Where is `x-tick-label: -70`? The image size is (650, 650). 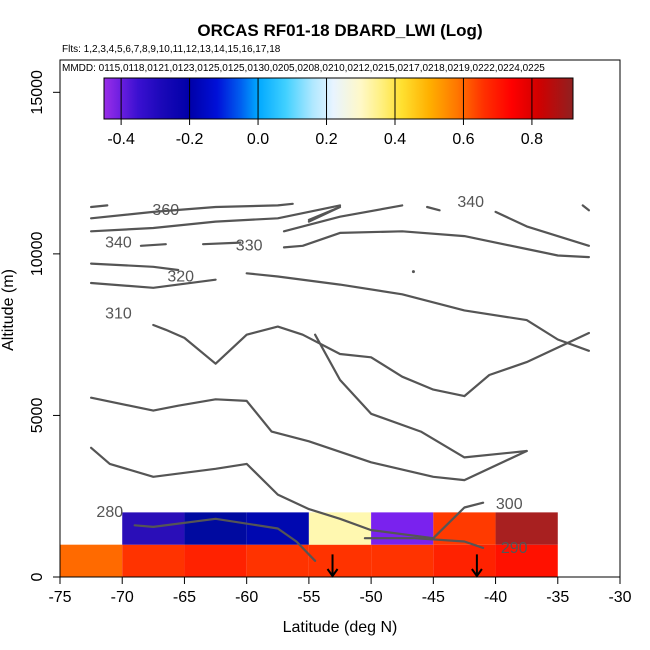 x-tick-label: -70 is located at coordinates (122, 597).